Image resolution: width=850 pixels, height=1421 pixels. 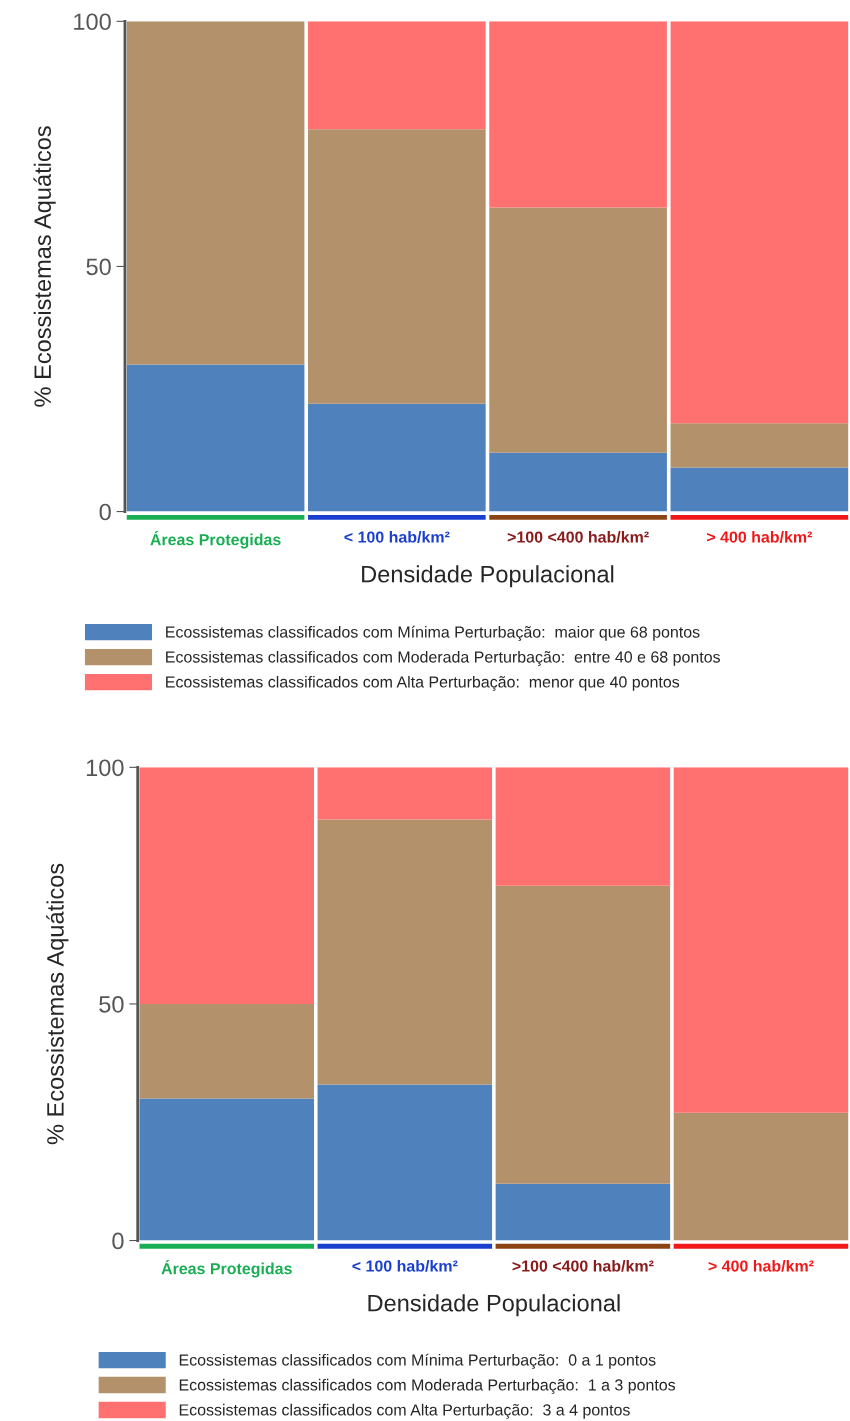 What do you see at coordinates (404, 1411) in the screenshot?
I see `legend-label: Ecossistemas classificados com Alta Perturbação: 3 a 4 pontos` at bounding box center [404, 1411].